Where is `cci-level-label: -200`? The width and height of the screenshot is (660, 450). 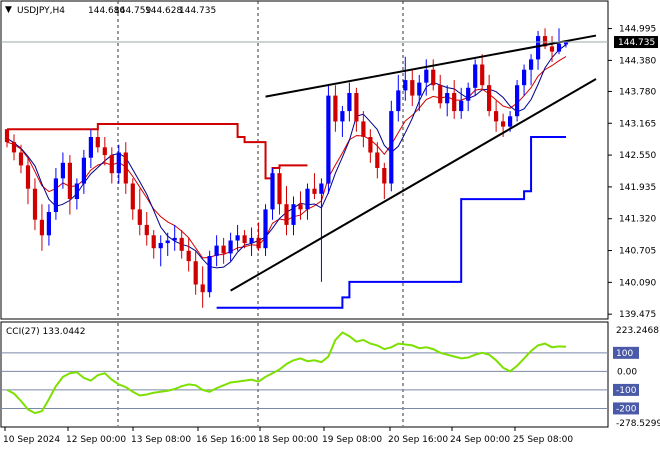
cci-level-label: -200 is located at coordinates (626, 409).